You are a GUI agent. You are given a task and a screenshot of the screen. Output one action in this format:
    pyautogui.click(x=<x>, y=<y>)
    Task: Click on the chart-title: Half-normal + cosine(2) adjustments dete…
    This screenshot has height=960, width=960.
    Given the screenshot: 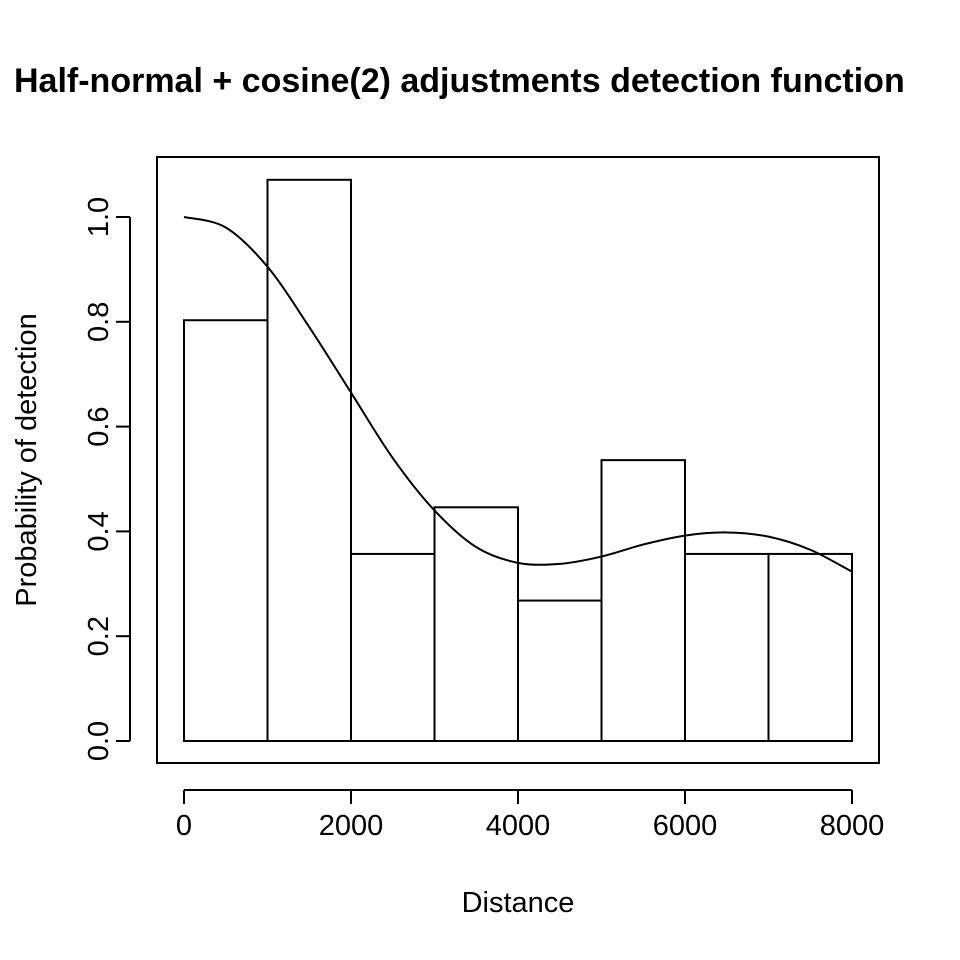 What is the action you would take?
    pyautogui.click(x=459, y=81)
    